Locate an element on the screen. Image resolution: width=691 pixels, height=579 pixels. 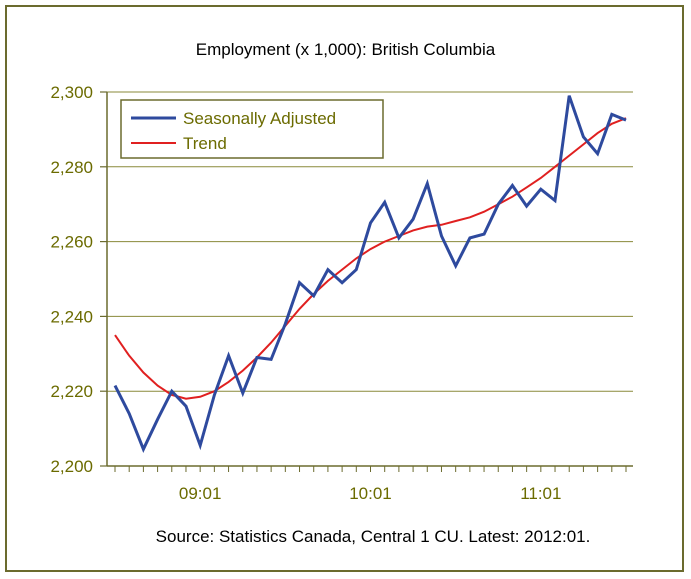
y-tick-label: 2,240 is located at coordinates (71, 316).